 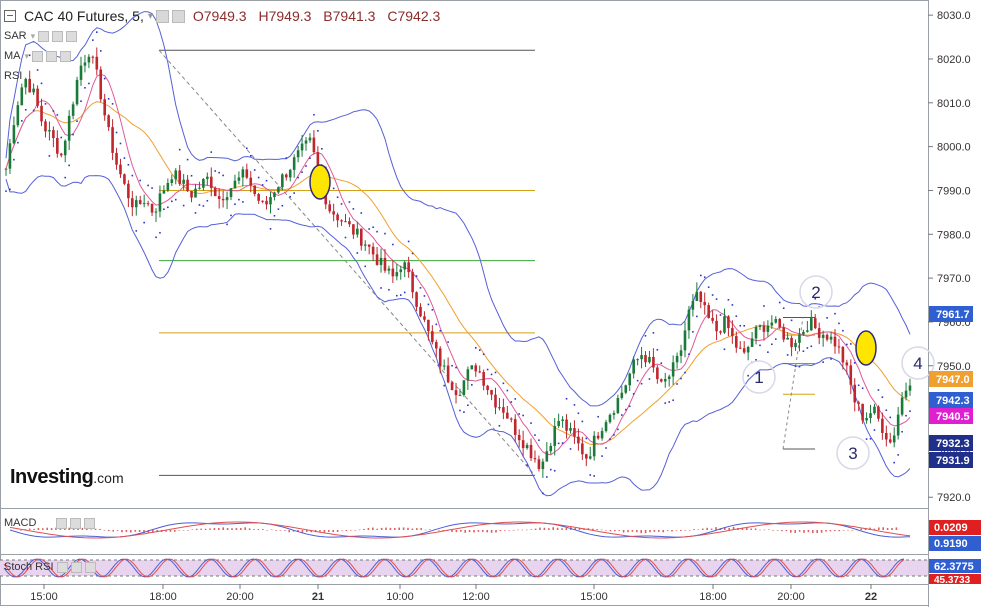 What do you see at coordinates (50, 523) in the screenshot?
I see `indicator-macd: MACD` at bounding box center [50, 523].